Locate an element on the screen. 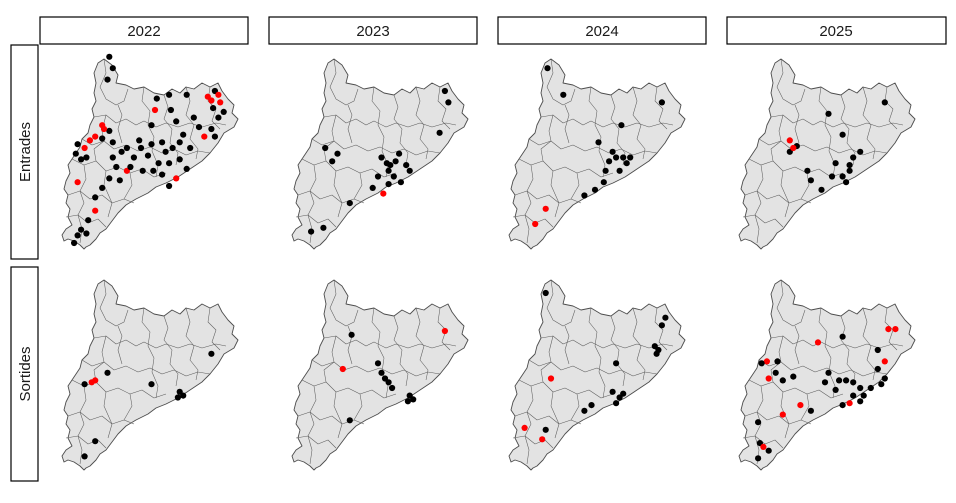 The width and height of the screenshot is (956, 503). panel-sortides-2023 is located at coordinates (380, 375).